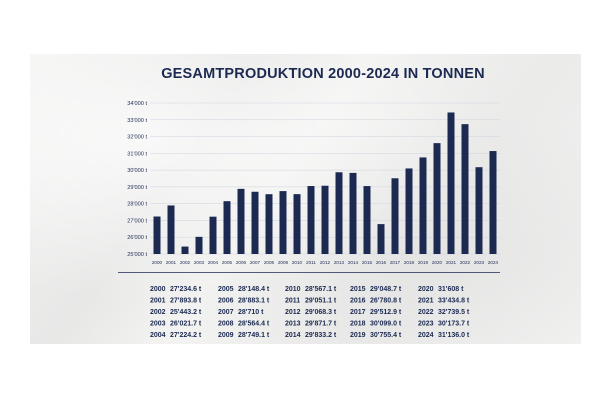 This screenshot has height=402, width=606. What do you see at coordinates (358, 289) in the screenshot?
I see `table-year: 2015` at bounding box center [358, 289].